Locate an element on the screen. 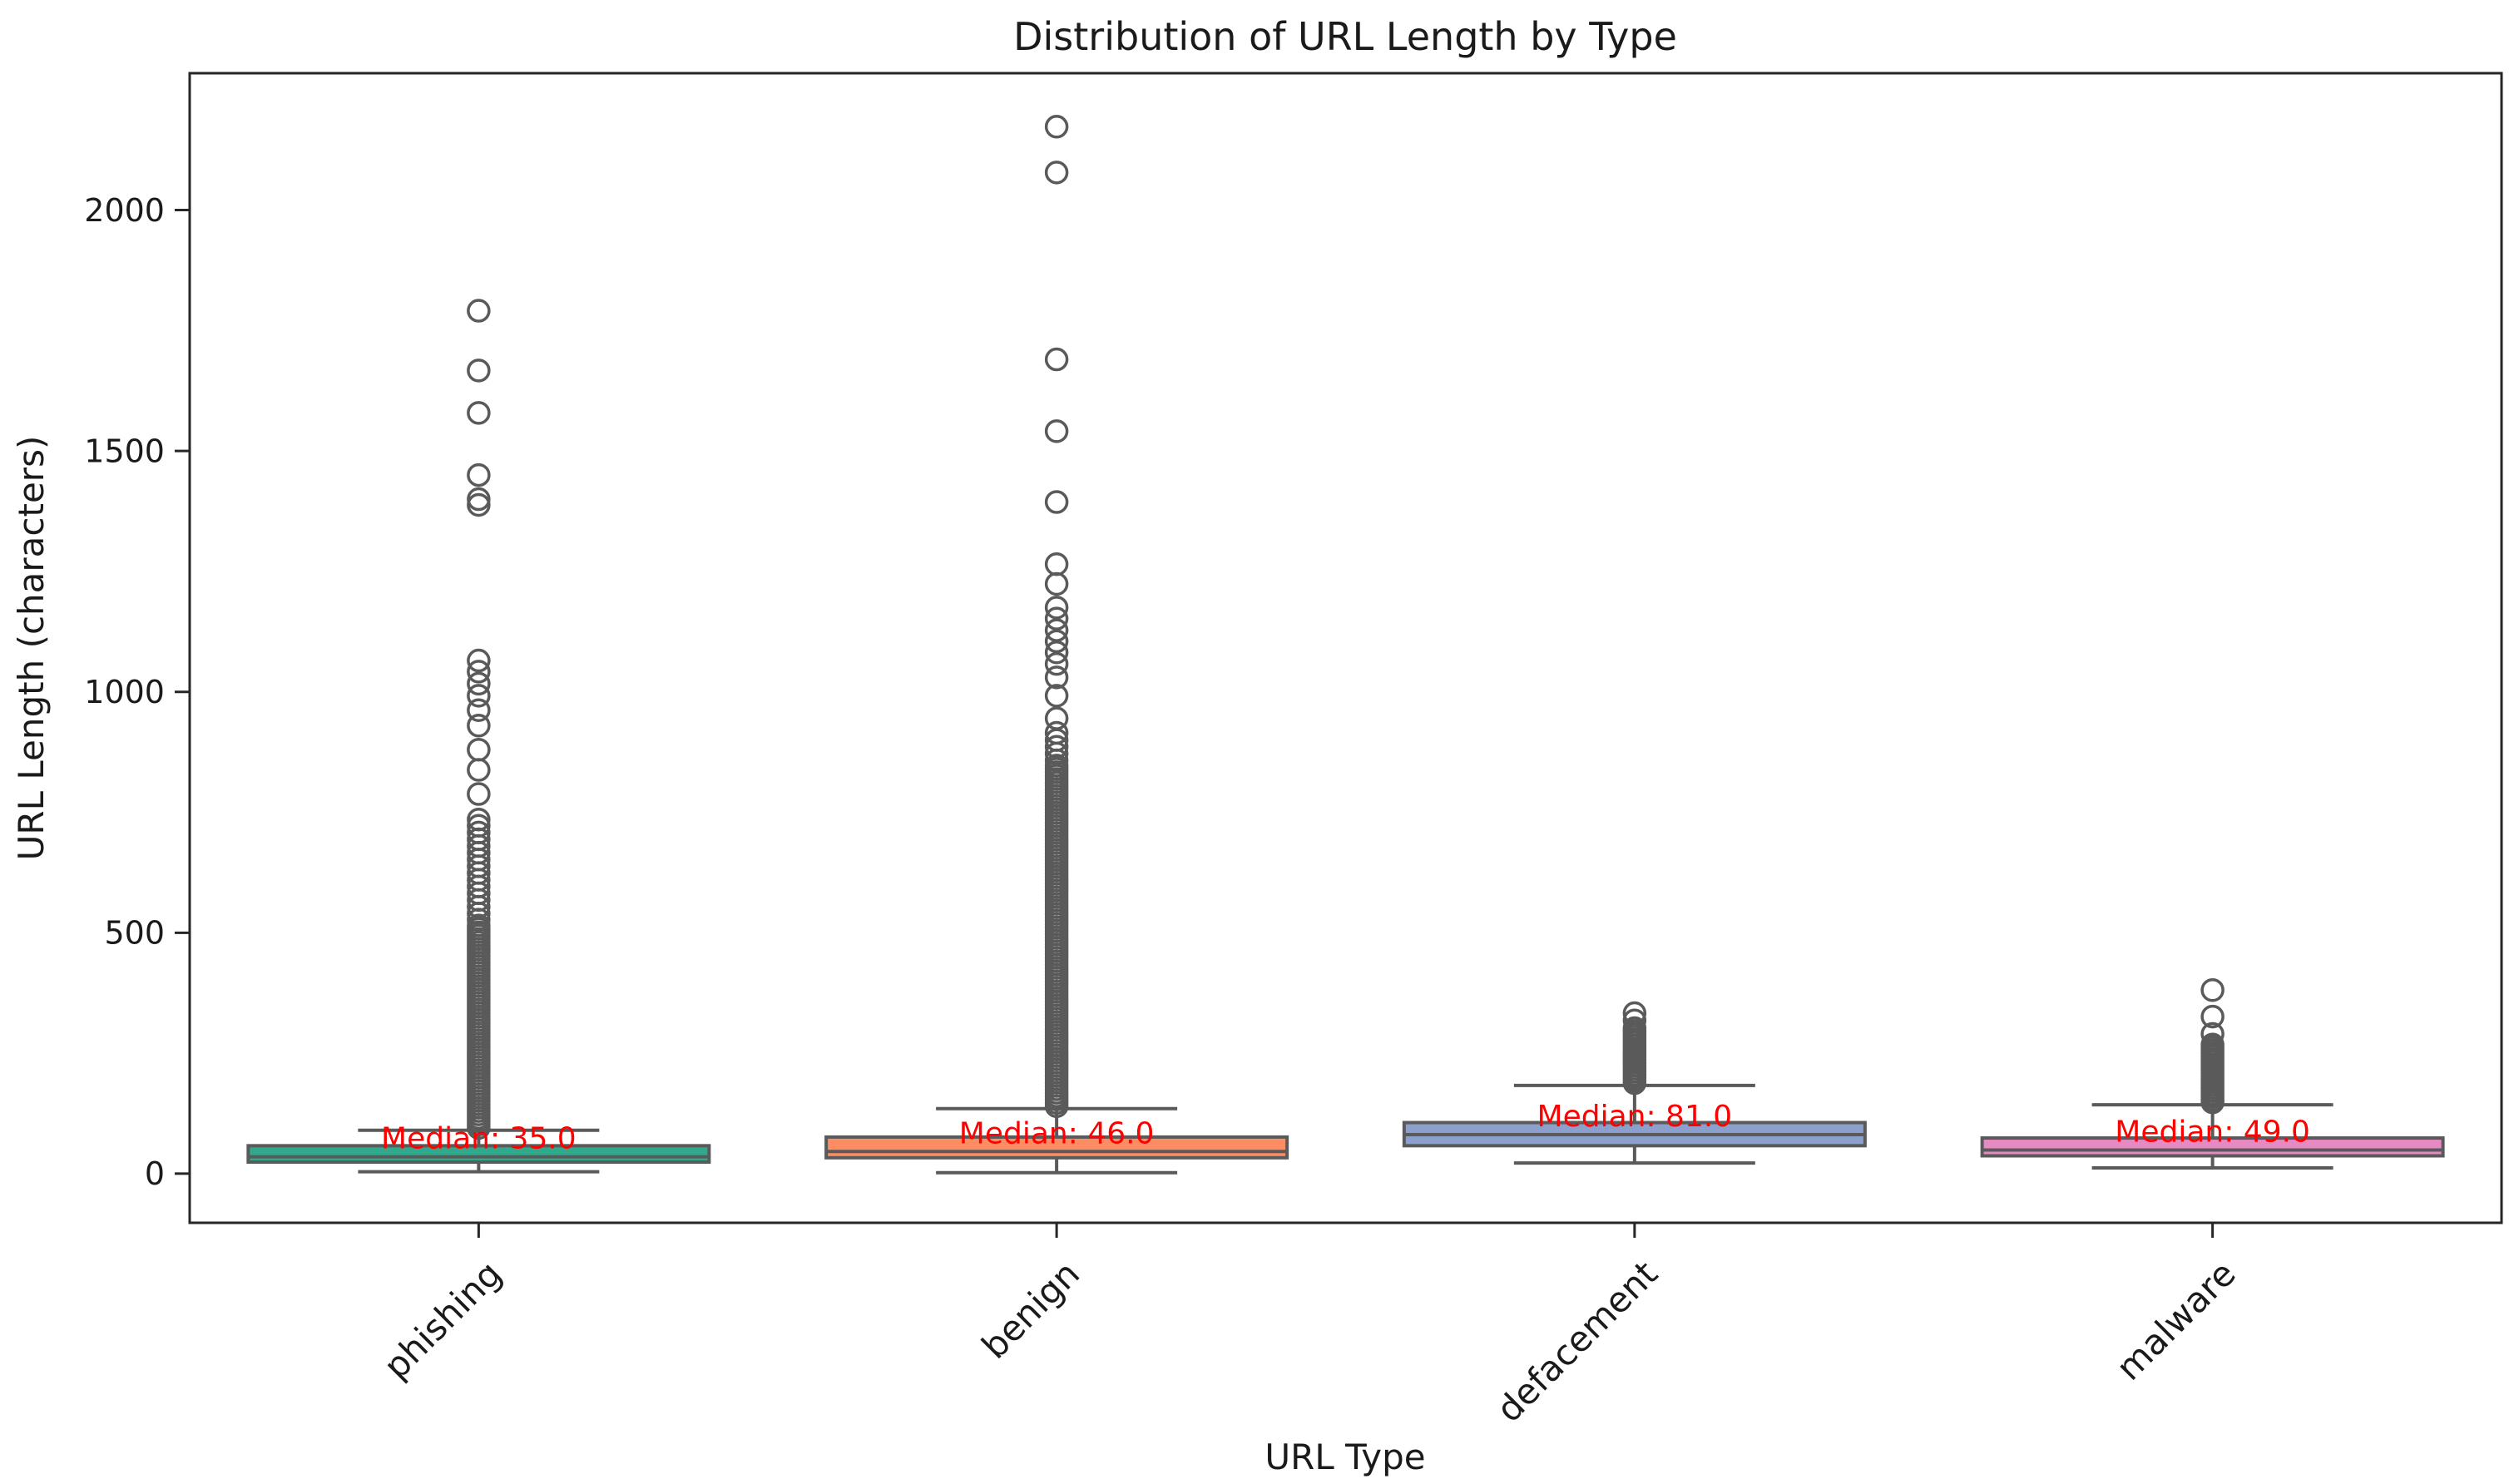 The image size is (2519, 1484). x-axis-label: URL Type is located at coordinates (1344, 1457).